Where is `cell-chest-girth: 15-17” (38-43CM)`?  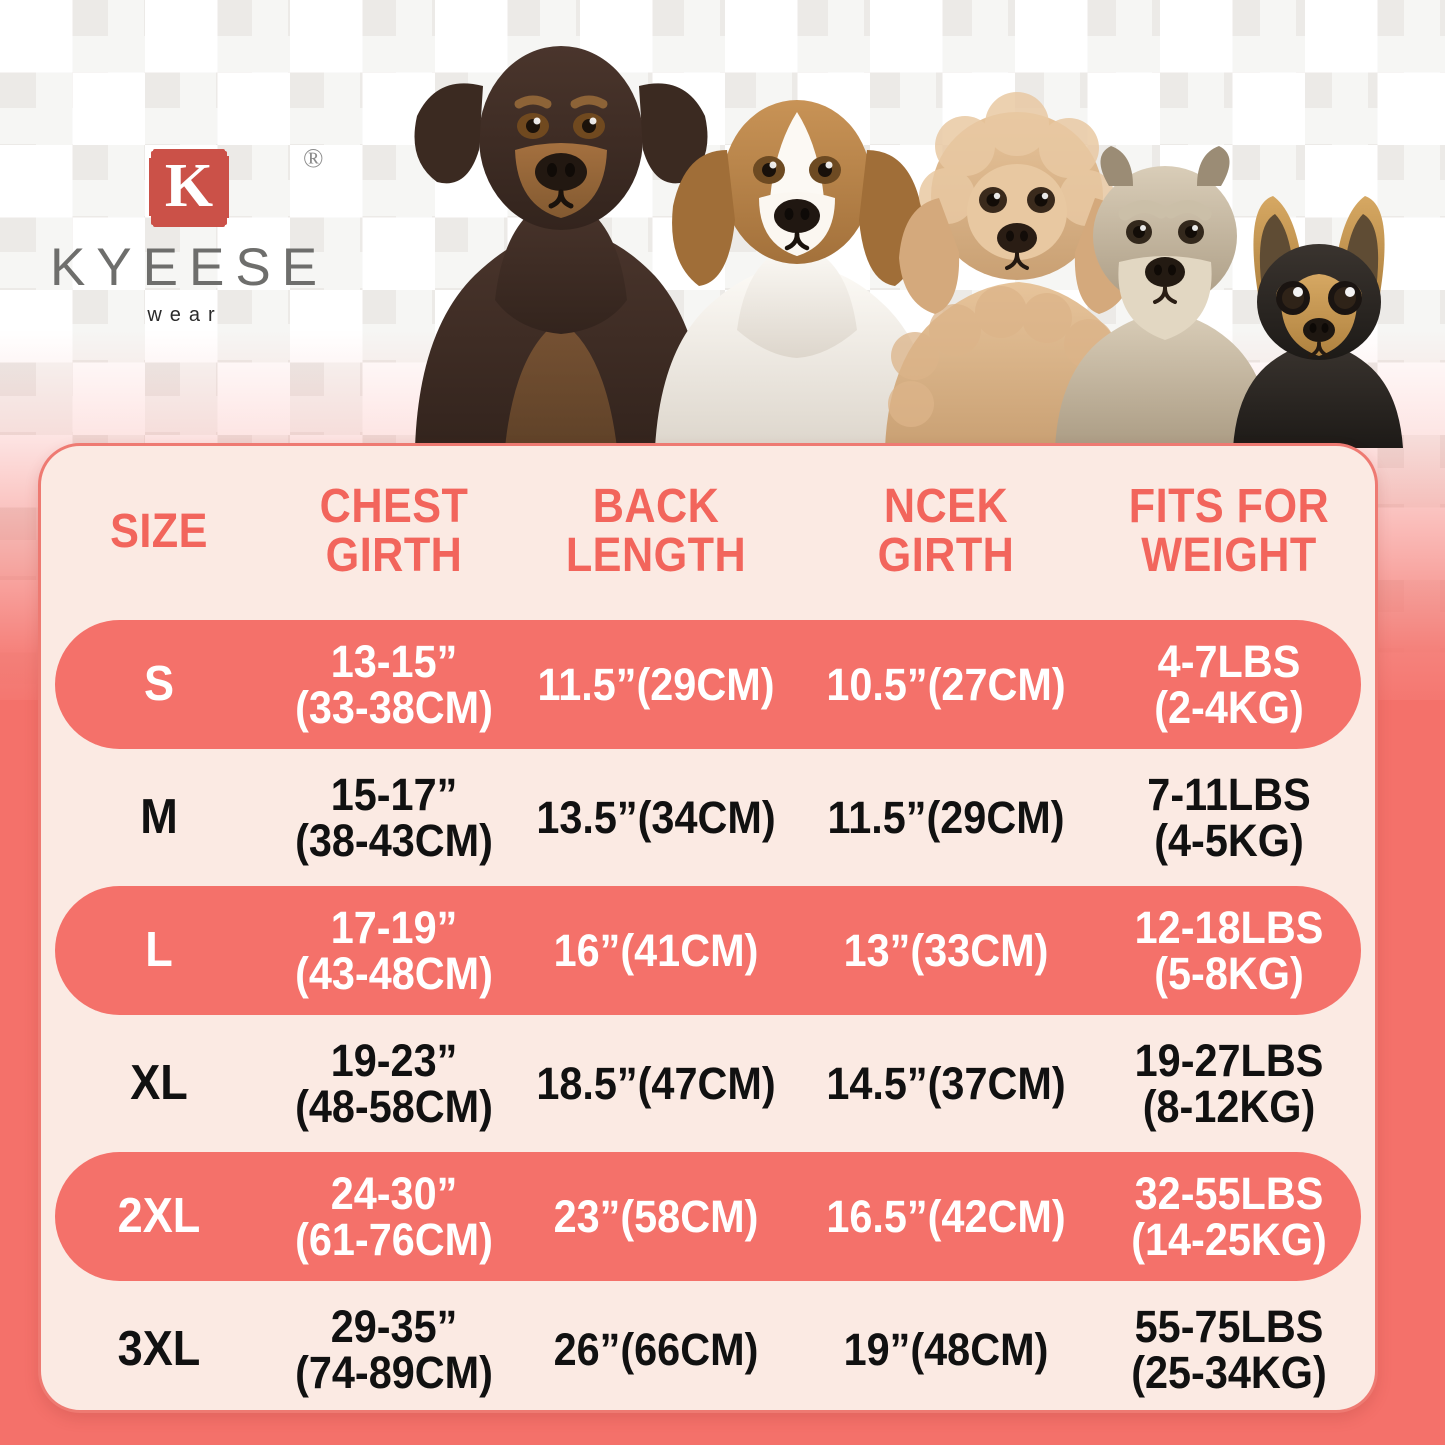 cell-chest-girth: 15-17” (38-43CM) is located at coordinates (394, 817).